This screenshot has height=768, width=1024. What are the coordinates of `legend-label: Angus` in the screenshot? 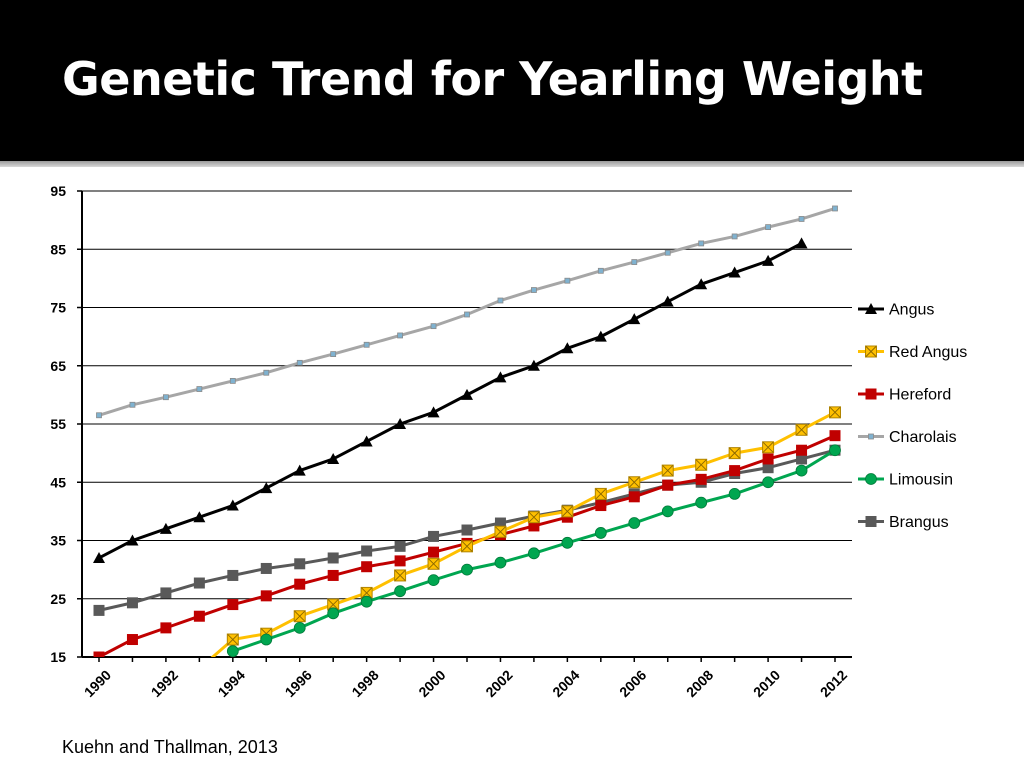 It's located at (911, 310).